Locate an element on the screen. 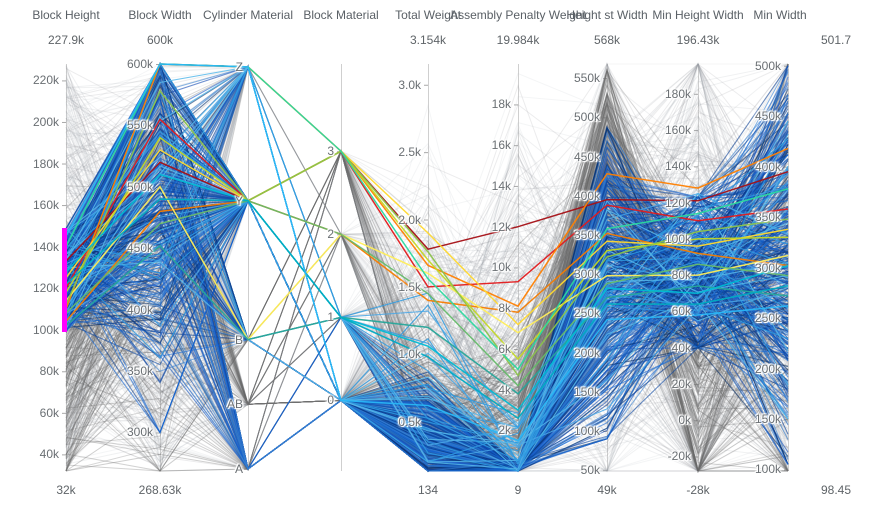 The image size is (876, 526). axis-title-block-height: Block Height is located at coordinates (66, 15).